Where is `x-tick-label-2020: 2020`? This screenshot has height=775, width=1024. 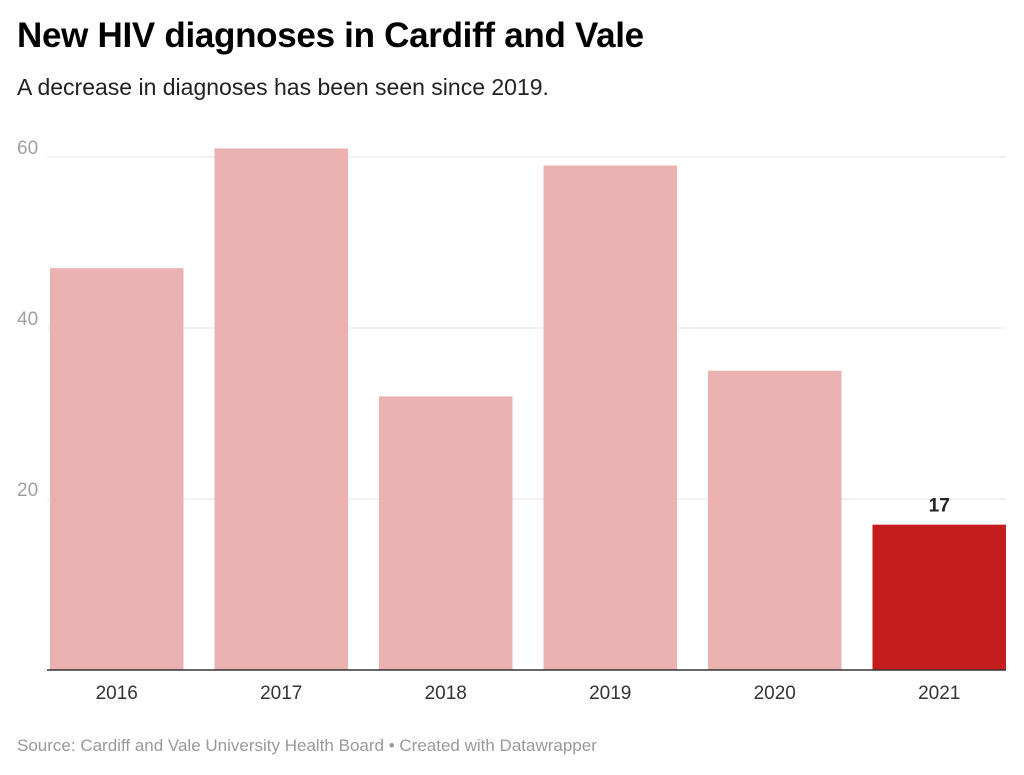 x-tick-label-2020: 2020 is located at coordinates (775, 693).